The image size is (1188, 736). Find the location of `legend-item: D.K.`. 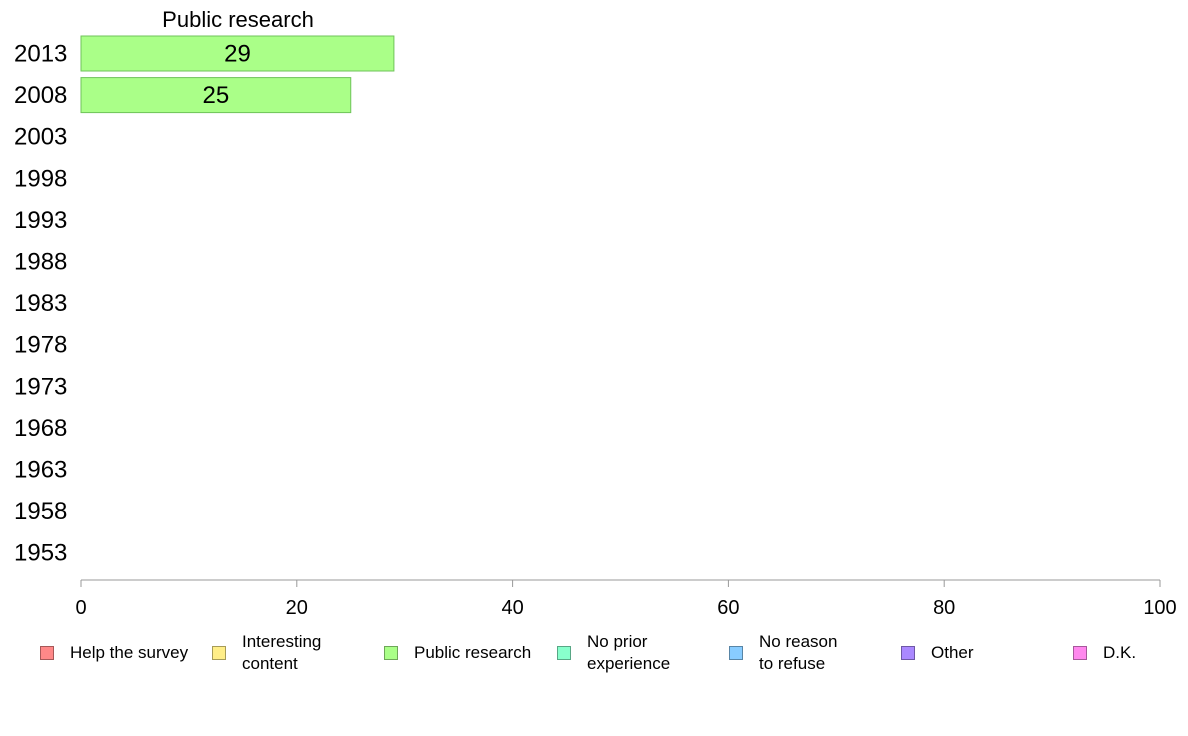

legend-item: D.K. is located at coordinates (1104, 653).